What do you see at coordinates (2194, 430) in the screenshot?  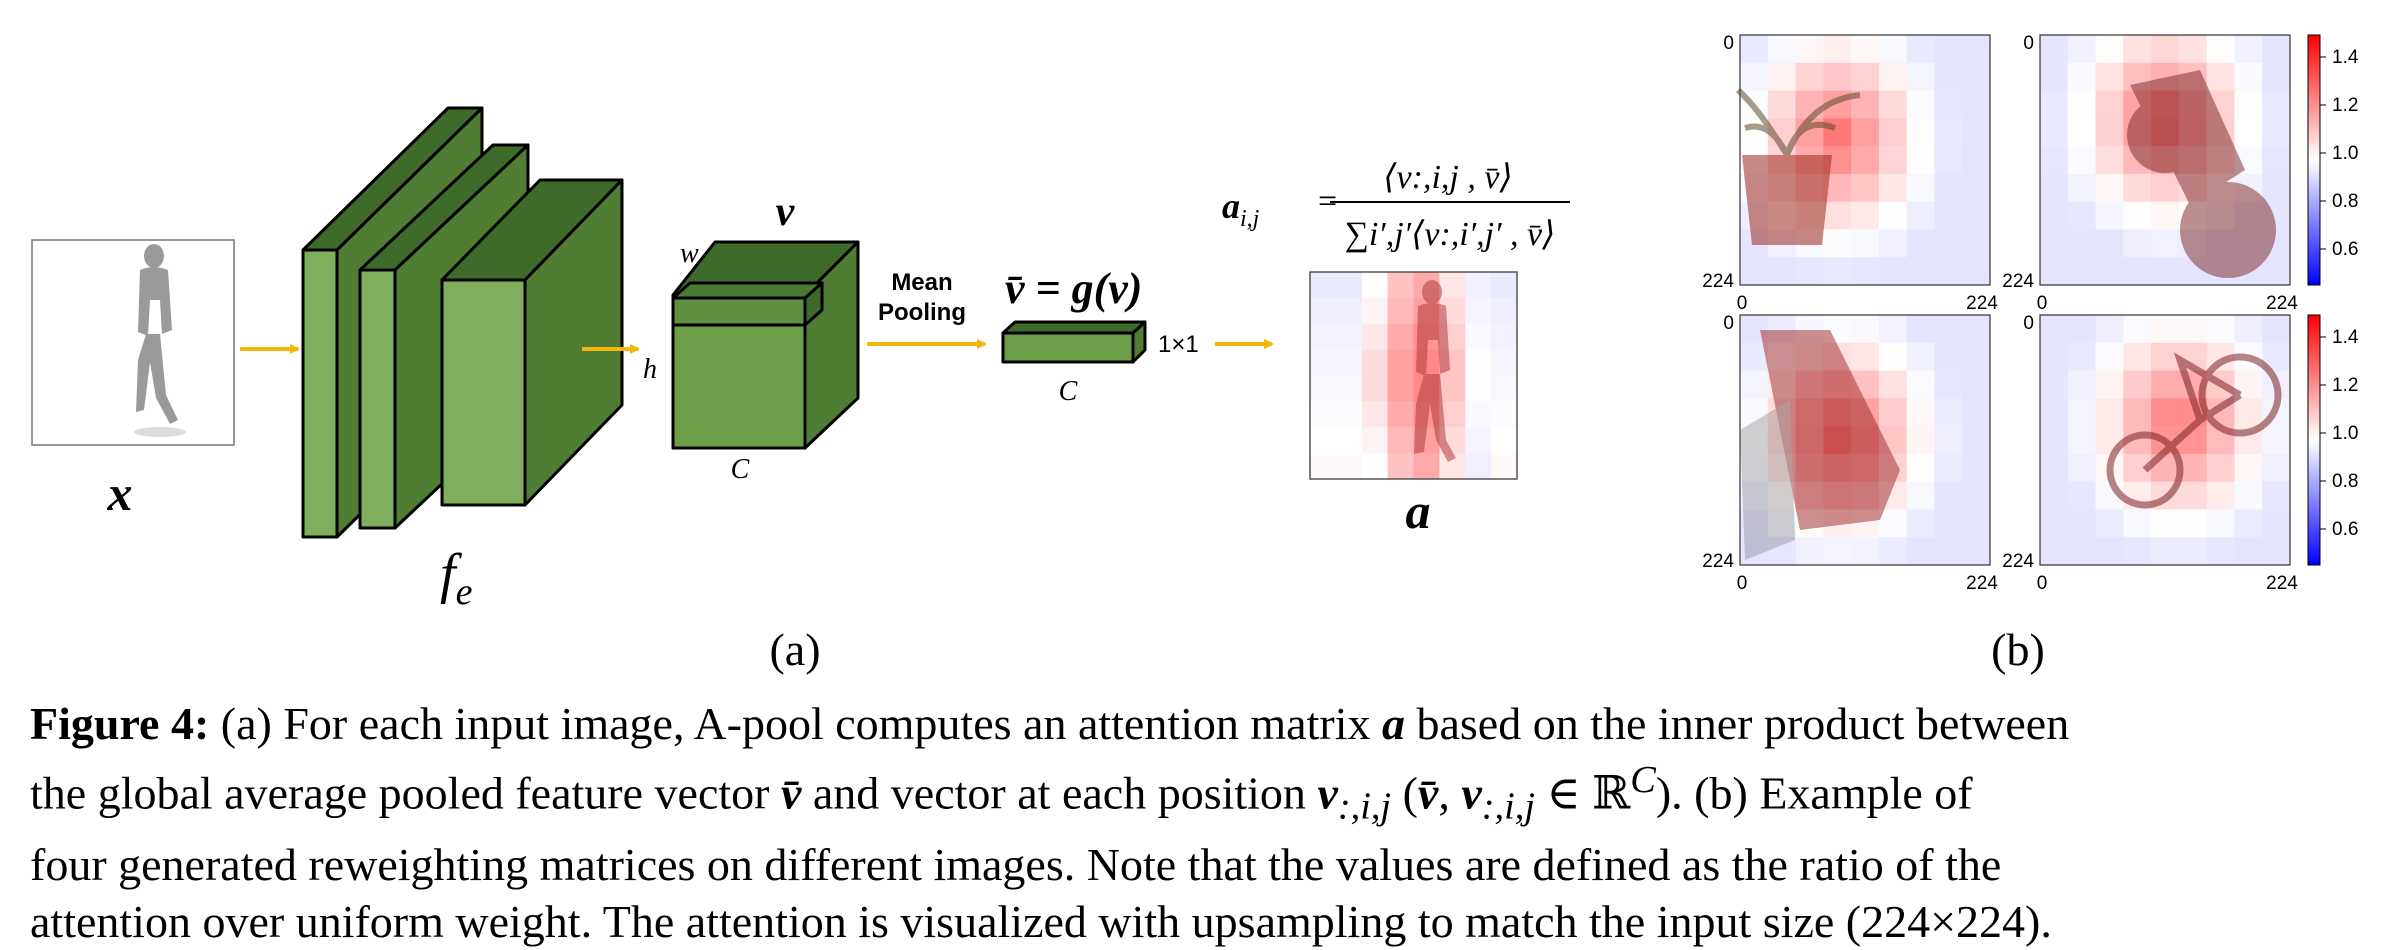 I see `bicycle-overlay` at bounding box center [2194, 430].